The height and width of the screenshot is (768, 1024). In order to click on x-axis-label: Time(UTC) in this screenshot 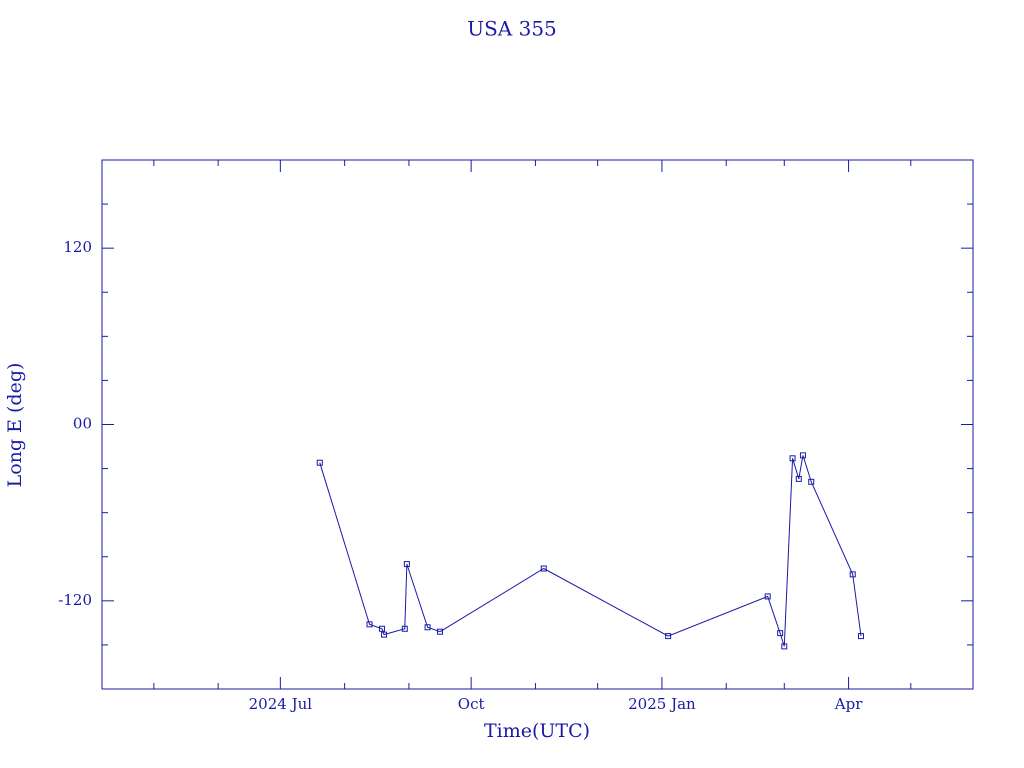, I will do `click(537, 731)`.